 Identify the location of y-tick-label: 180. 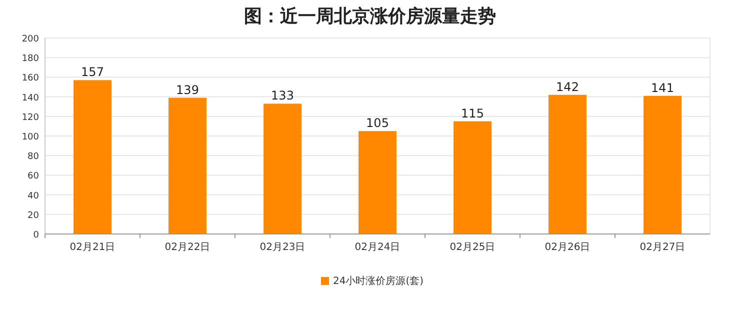
(31, 59).